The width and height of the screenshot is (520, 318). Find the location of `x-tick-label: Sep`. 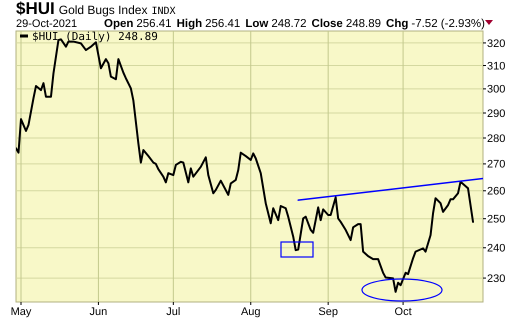

x-tick-label: Sep is located at coordinates (328, 312).